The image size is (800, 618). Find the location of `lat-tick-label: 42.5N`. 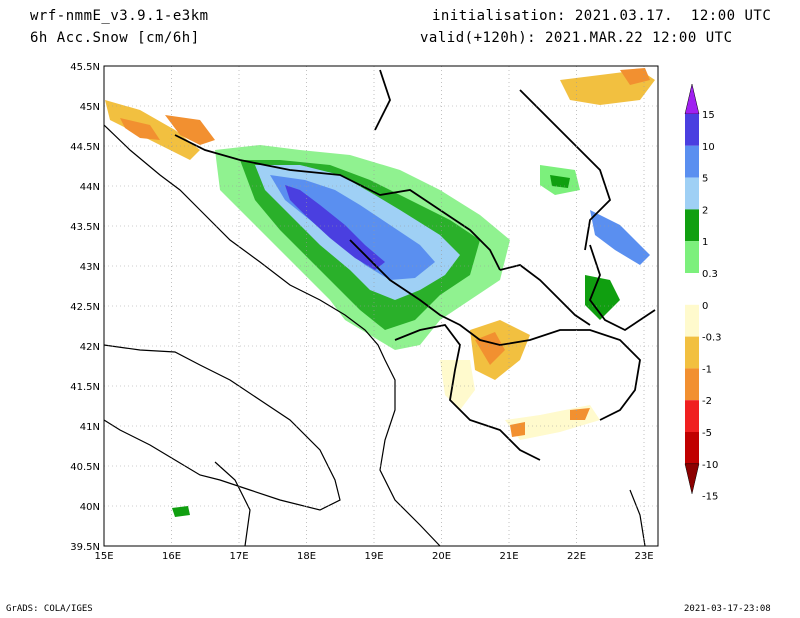

lat-tick-label: 42.5N is located at coordinates (85, 307).